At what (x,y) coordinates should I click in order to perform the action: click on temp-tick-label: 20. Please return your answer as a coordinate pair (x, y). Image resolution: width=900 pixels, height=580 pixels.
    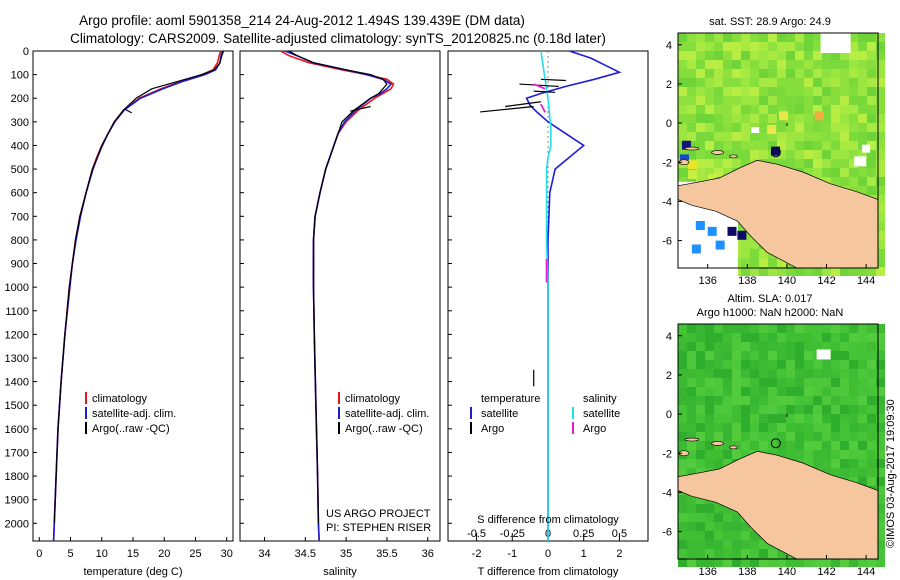
    Looking at the image, I should click on (164, 554).